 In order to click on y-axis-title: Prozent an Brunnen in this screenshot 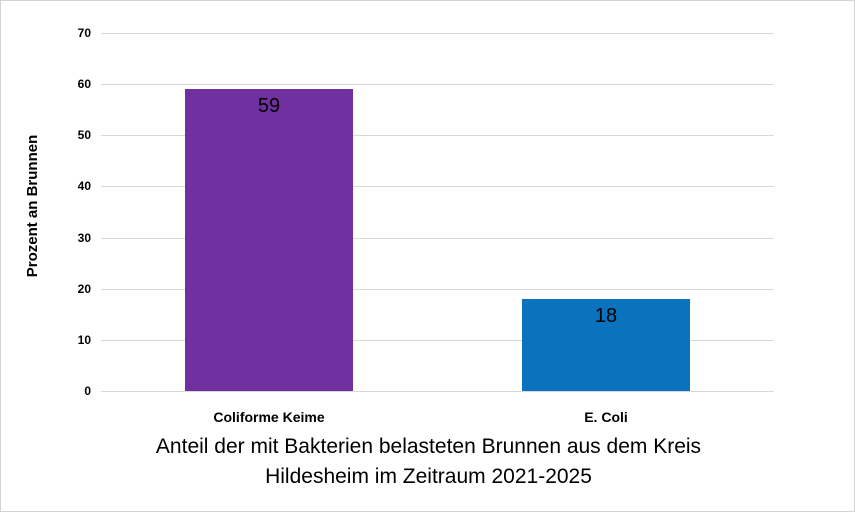, I will do `click(32, 206)`.